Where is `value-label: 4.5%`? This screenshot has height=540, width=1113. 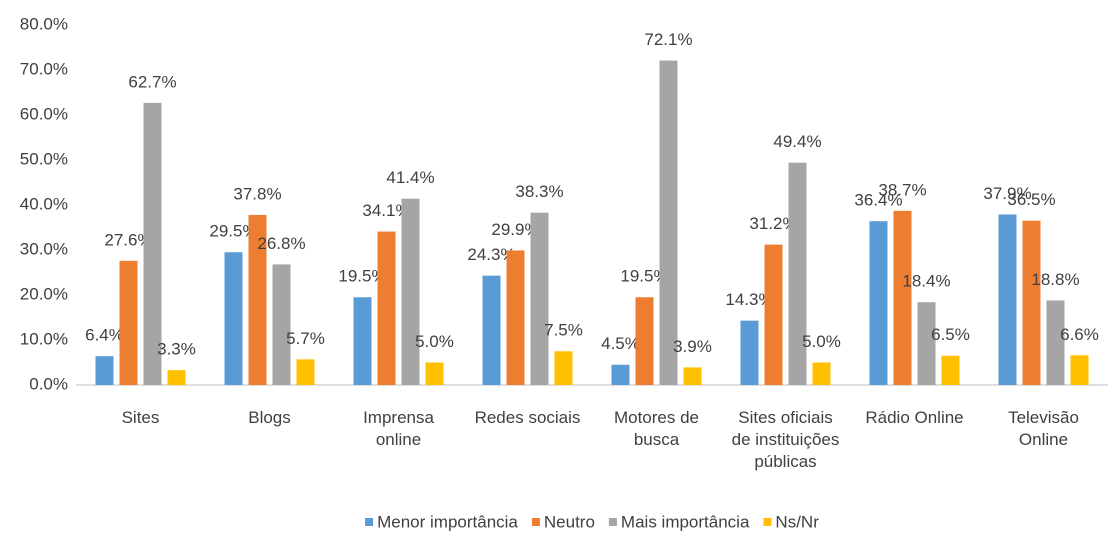
value-label: 4.5% is located at coordinates (620, 343).